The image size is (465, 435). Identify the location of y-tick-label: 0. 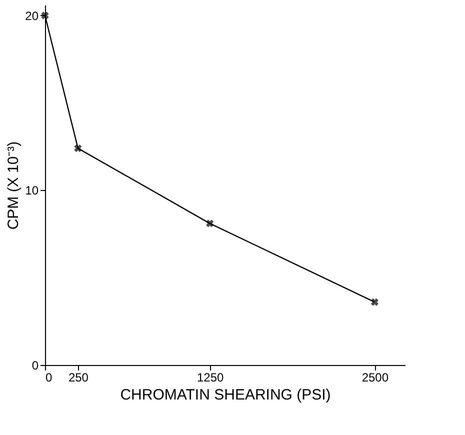
(35, 365).